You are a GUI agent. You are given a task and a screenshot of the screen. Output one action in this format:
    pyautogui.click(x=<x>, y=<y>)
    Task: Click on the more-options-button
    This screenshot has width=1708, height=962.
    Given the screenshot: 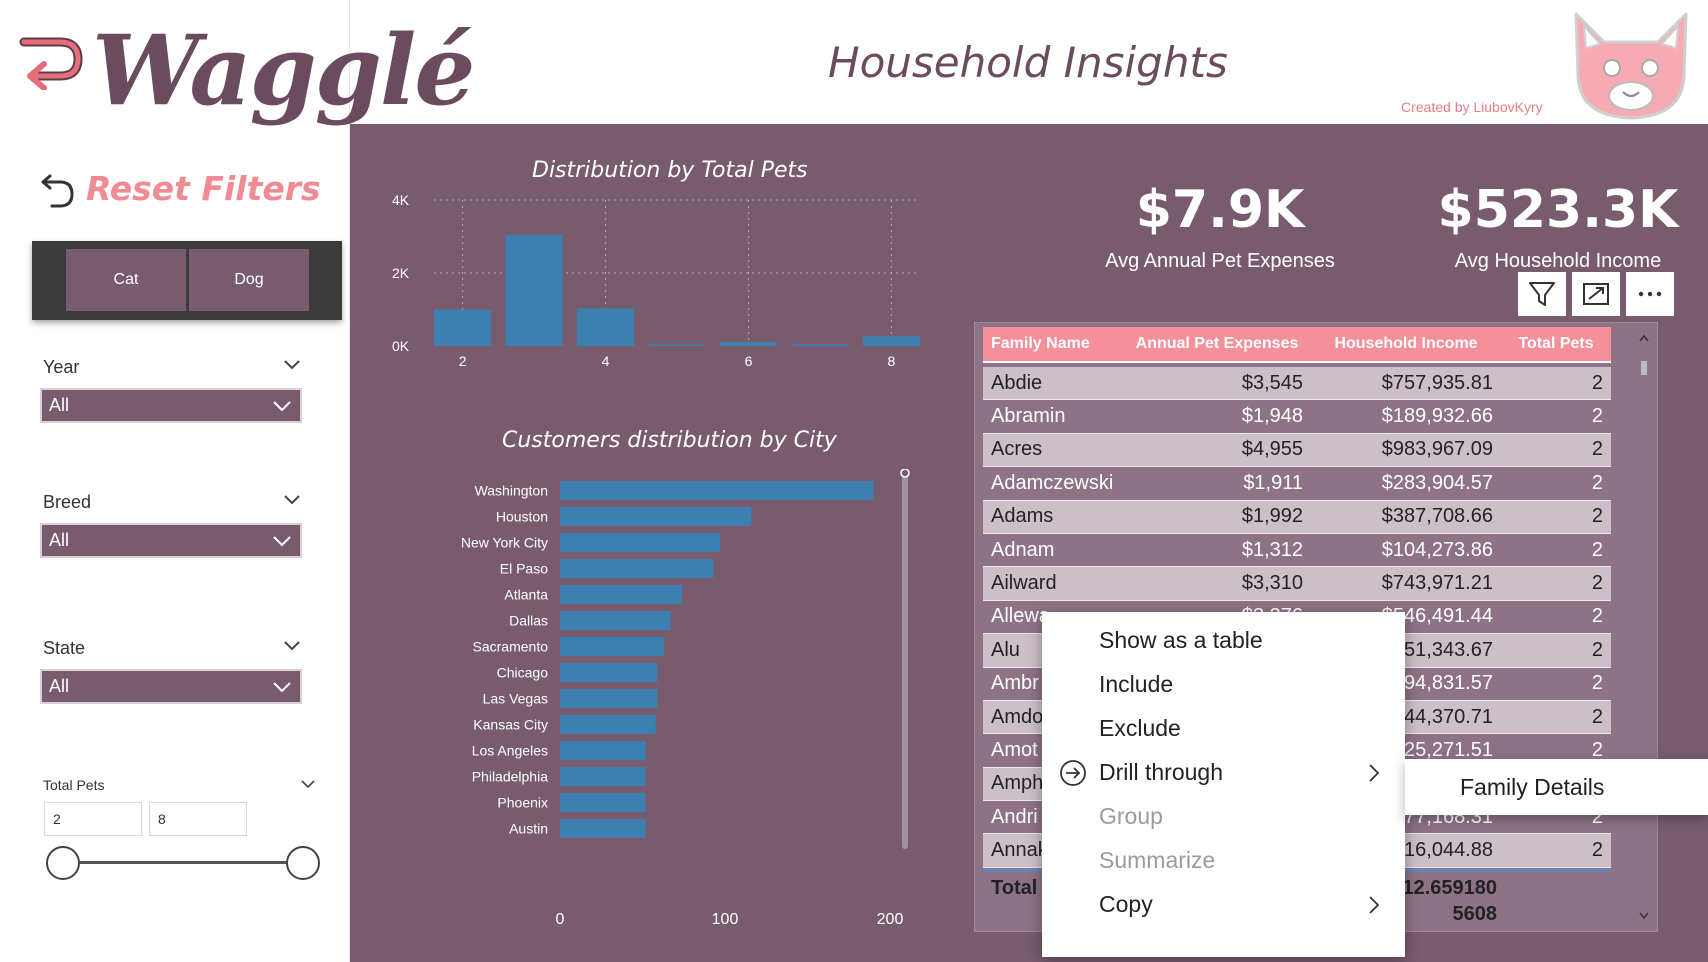 What is the action you would take?
    pyautogui.click(x=1650, y=294)
    